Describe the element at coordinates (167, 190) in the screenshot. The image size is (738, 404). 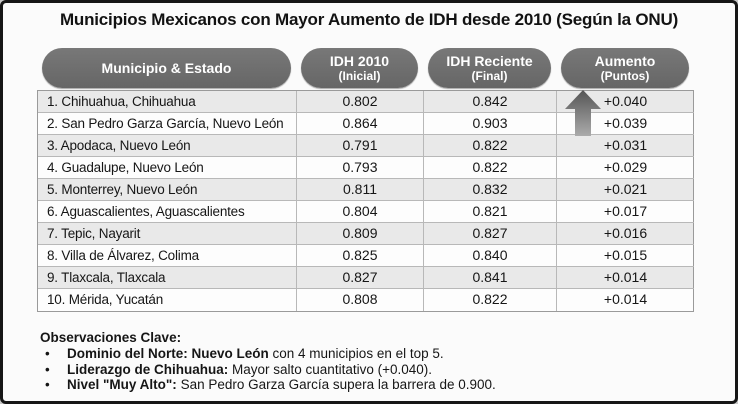
I see `cell-municipio: 5. Monterrey, Nuevo León` at that location.